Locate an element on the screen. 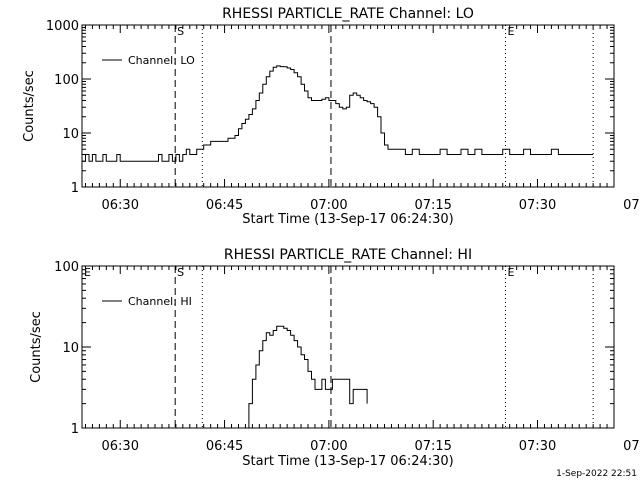 This screenshot has height=480, width=640. series-line-hi is located at coordinates (306, 377).